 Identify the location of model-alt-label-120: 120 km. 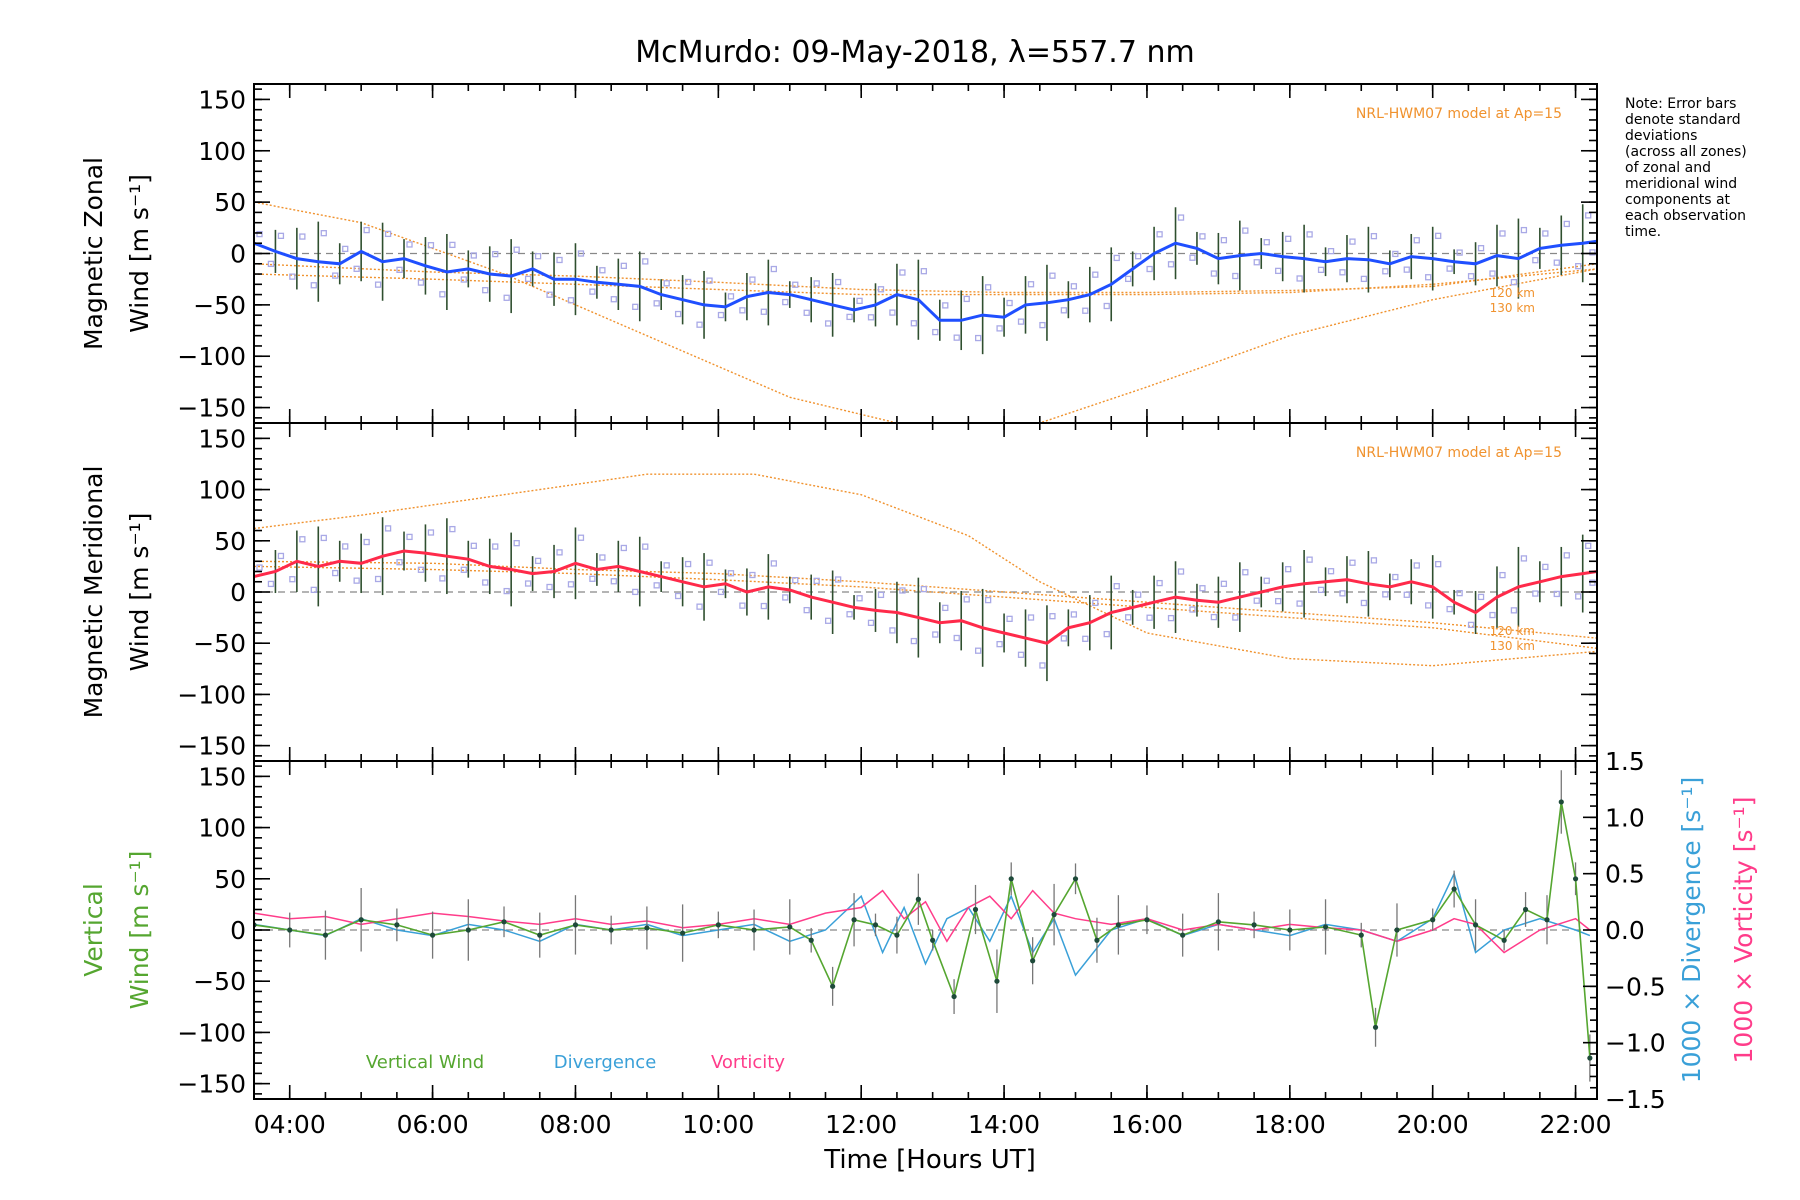
(1512, 631).